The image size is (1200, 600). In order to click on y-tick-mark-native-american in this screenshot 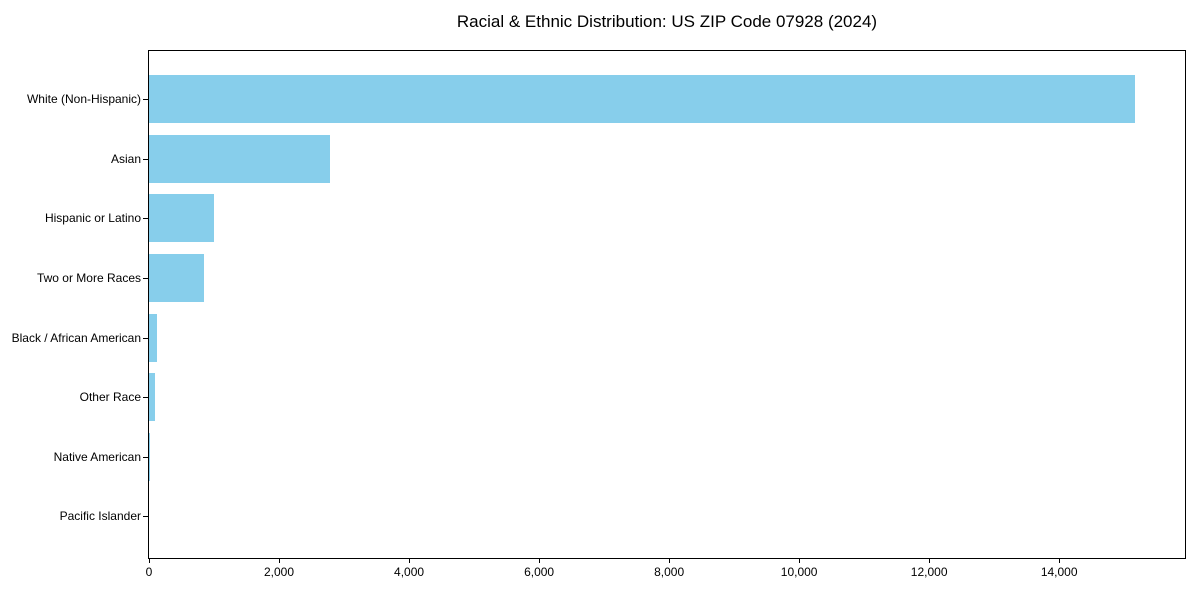, I will do `click(146, 457)`.